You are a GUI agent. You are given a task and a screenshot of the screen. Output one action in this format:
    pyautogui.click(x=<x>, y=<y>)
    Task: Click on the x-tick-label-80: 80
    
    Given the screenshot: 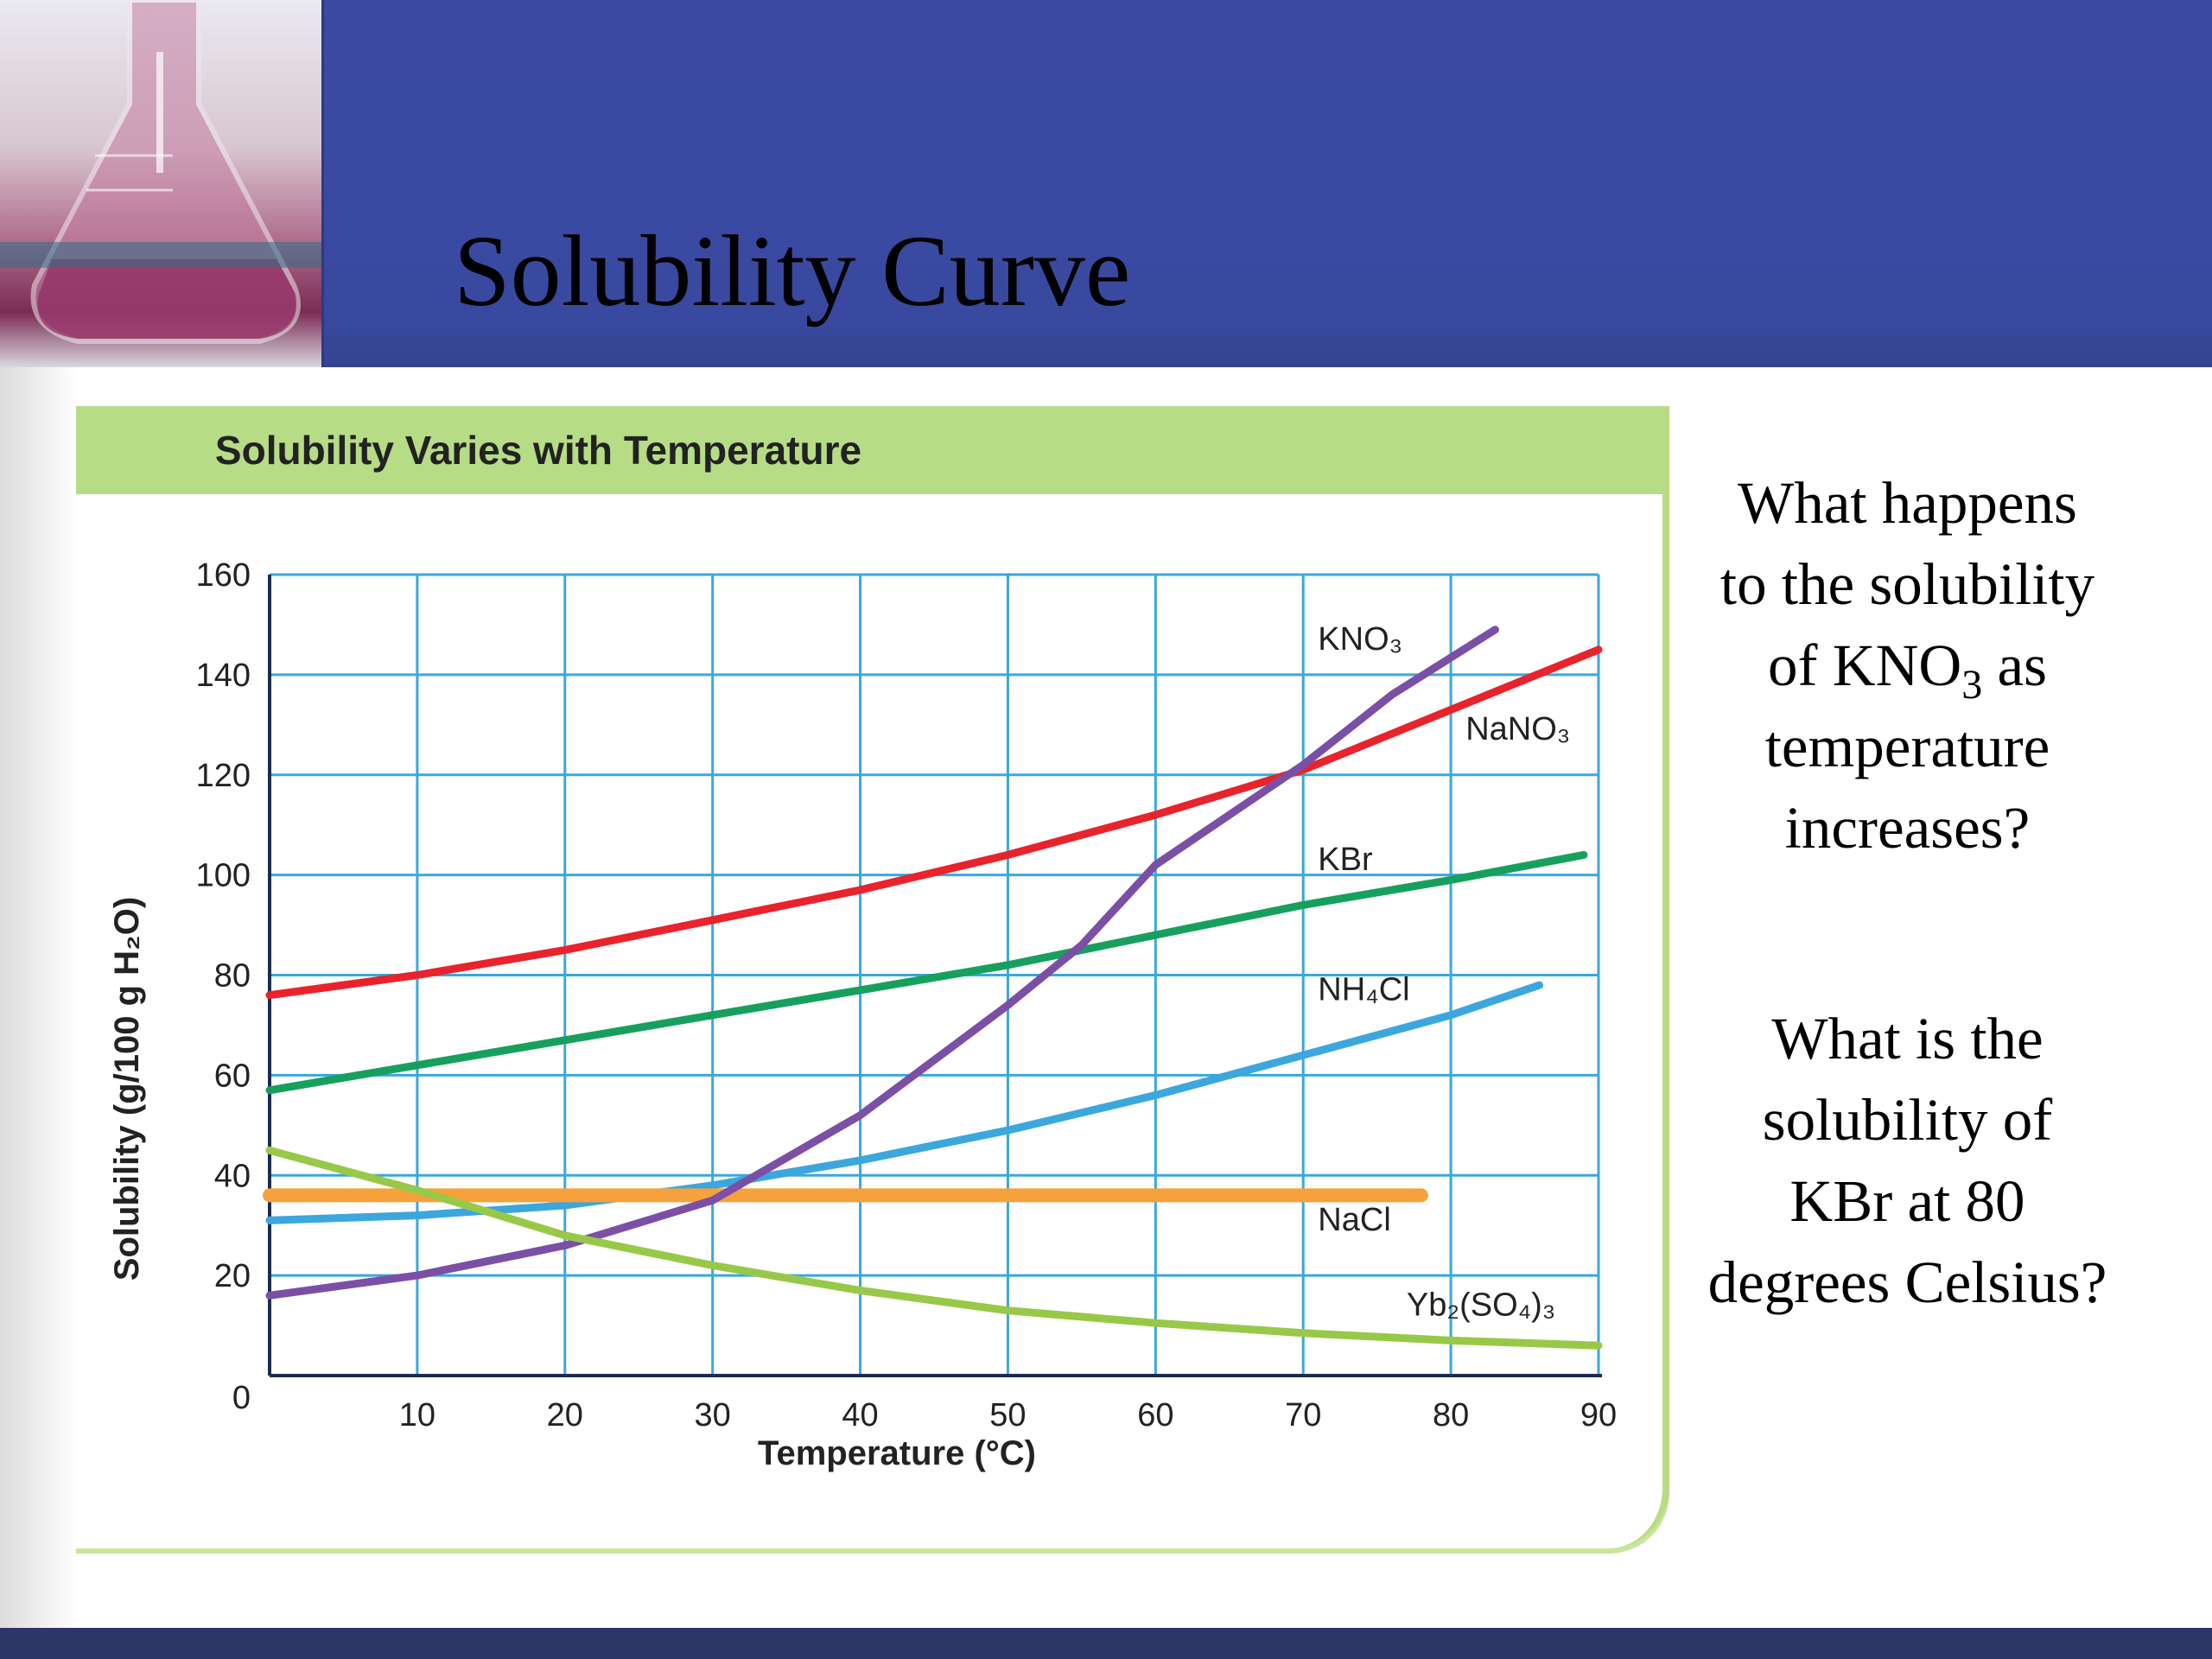 What is the action you would take?
    pyautogui.click(x=1451, y=1415)
    